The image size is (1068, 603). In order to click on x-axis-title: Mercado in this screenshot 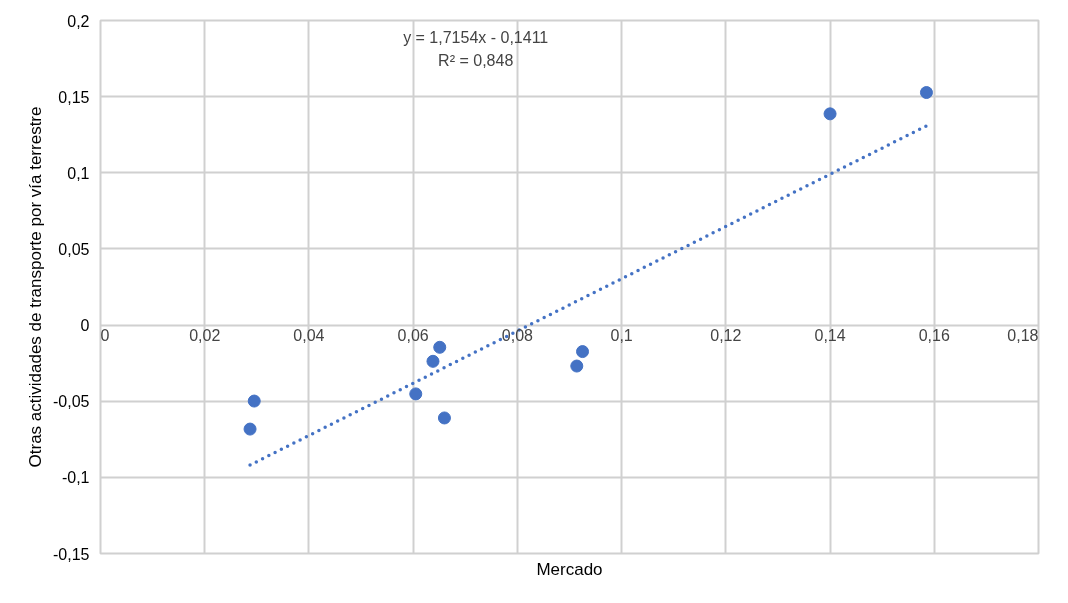, I will do `click(569, 569)`.